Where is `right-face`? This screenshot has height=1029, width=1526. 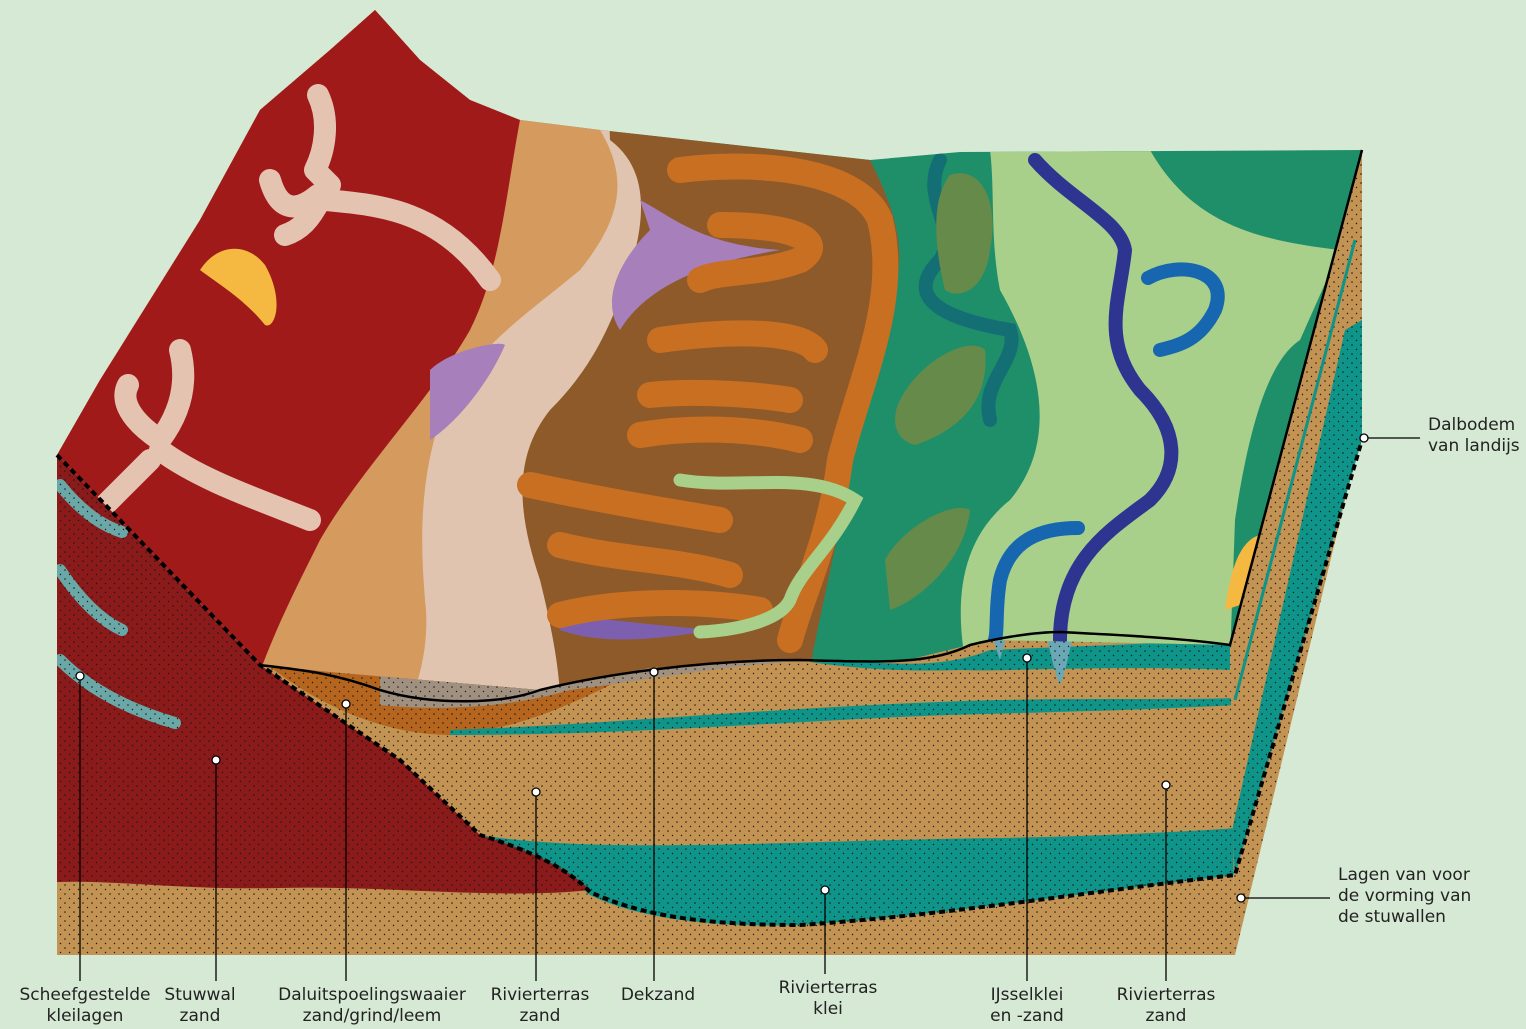
right-face is located at coordinates (1296, 552).